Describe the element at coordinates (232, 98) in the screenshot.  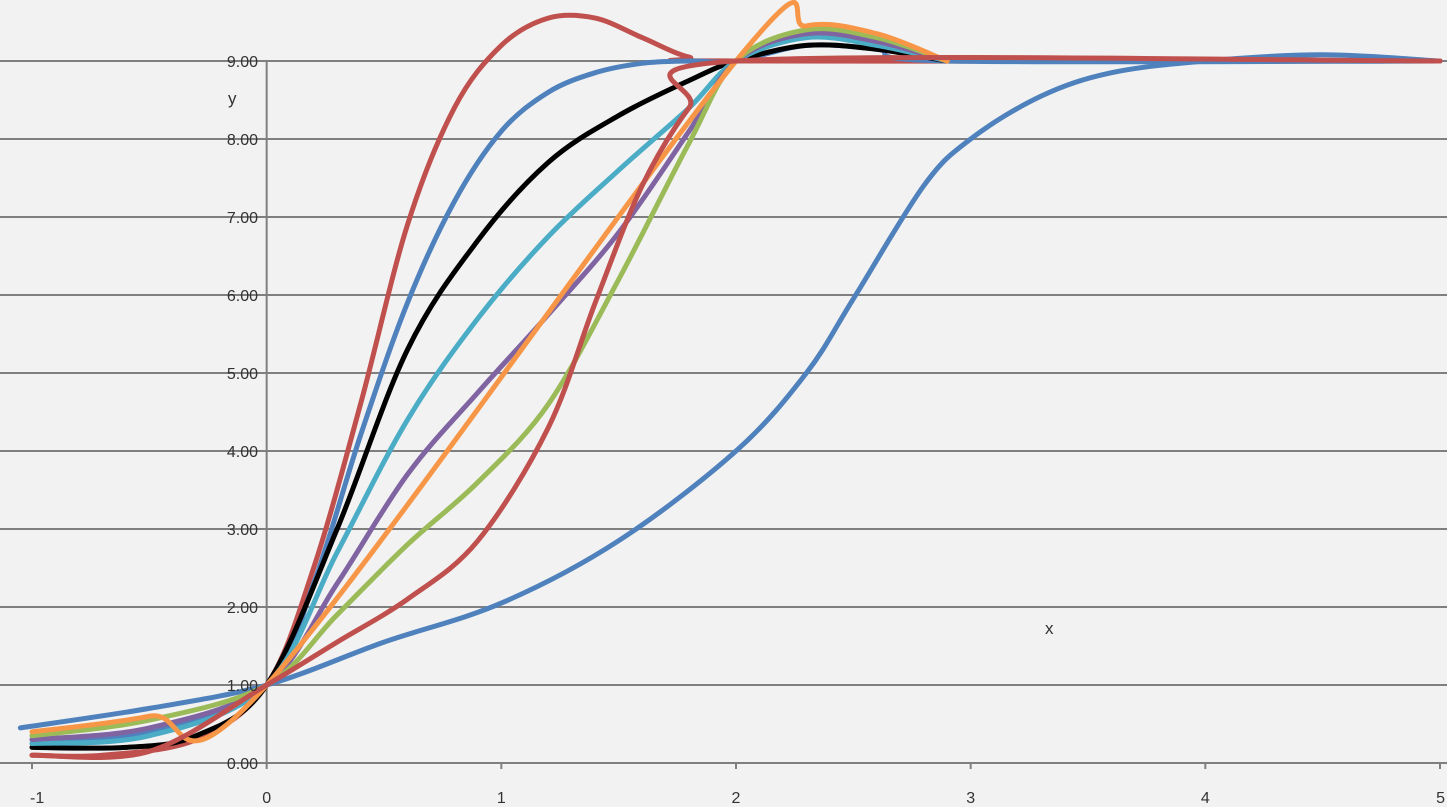
I see `y-axis-title: y` at that location.